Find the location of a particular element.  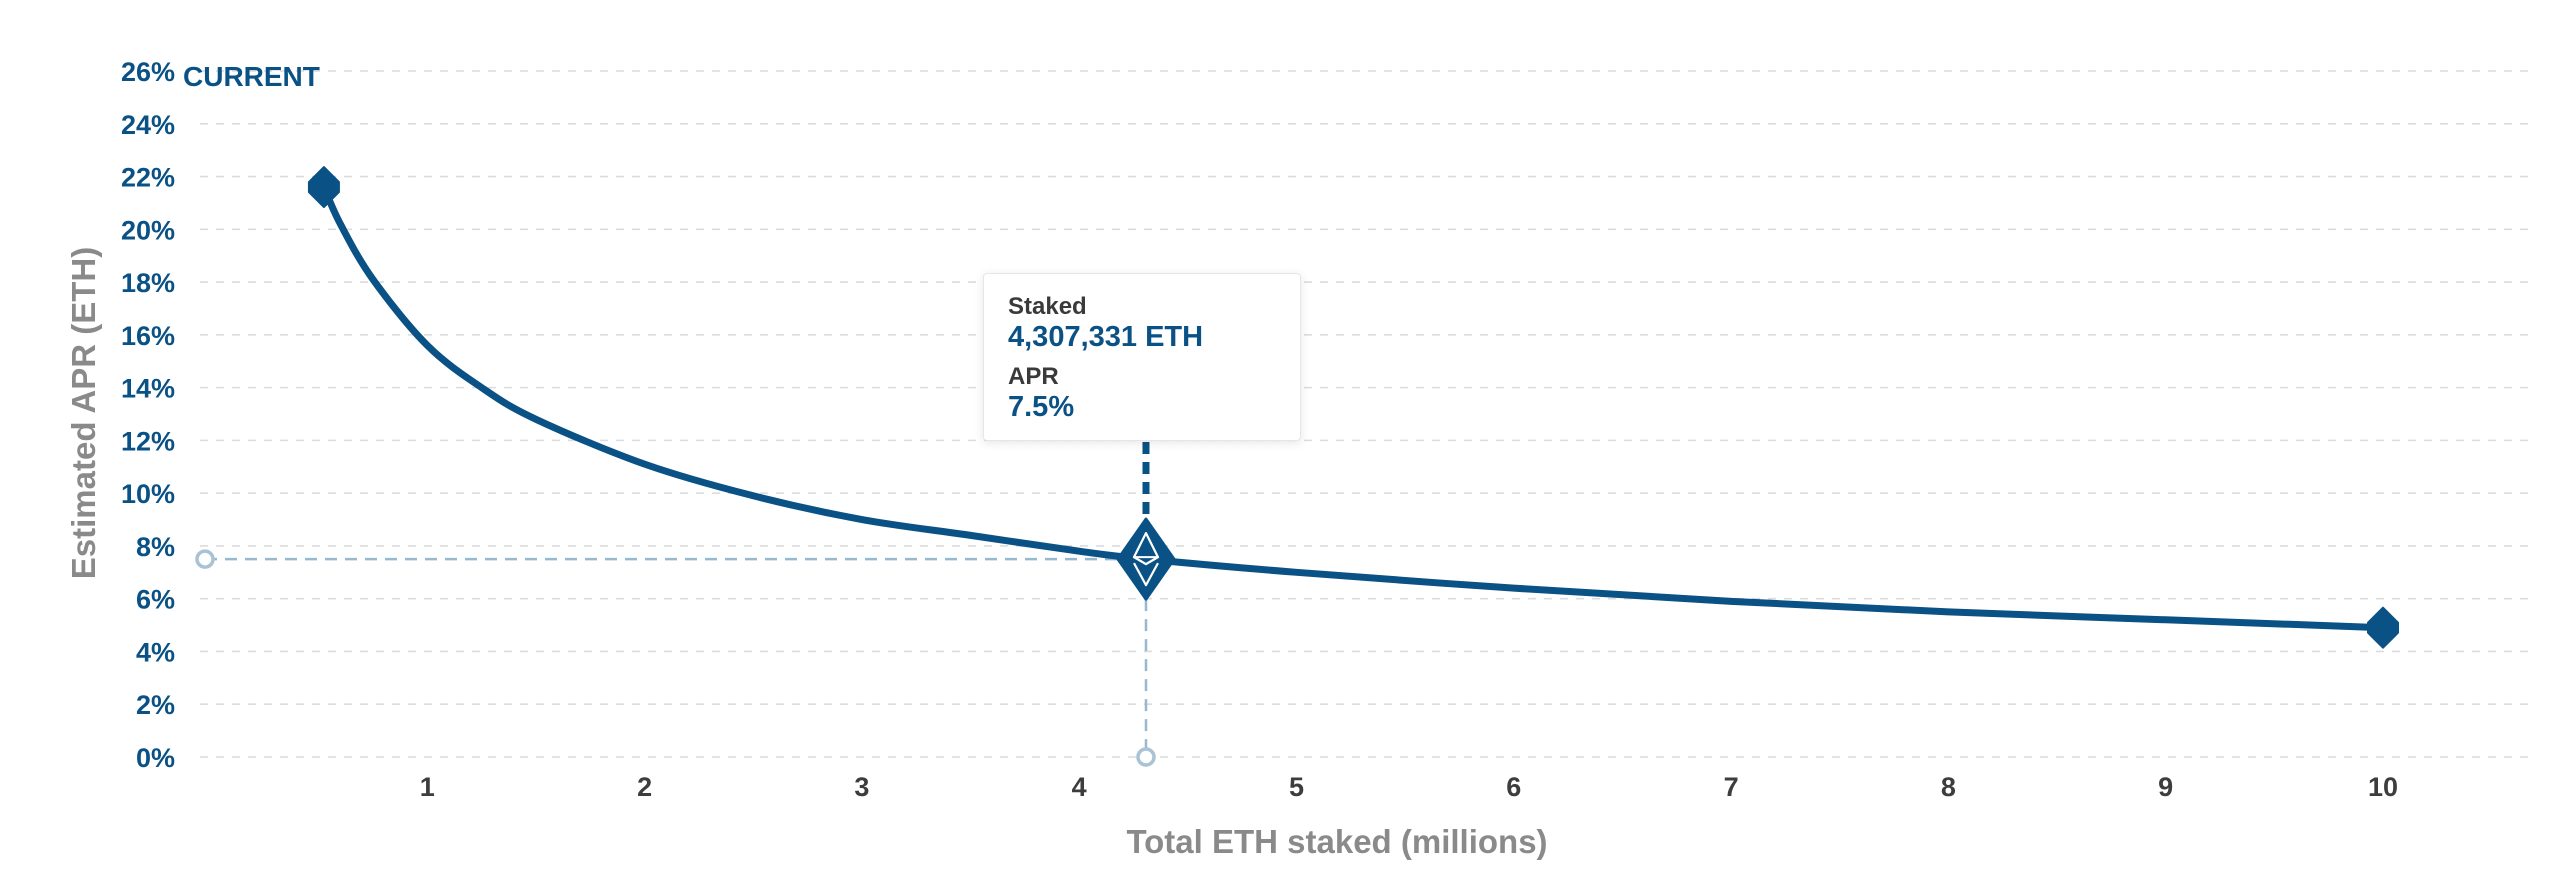

eth-icon-bottom is located at coordinates (1146, 574).